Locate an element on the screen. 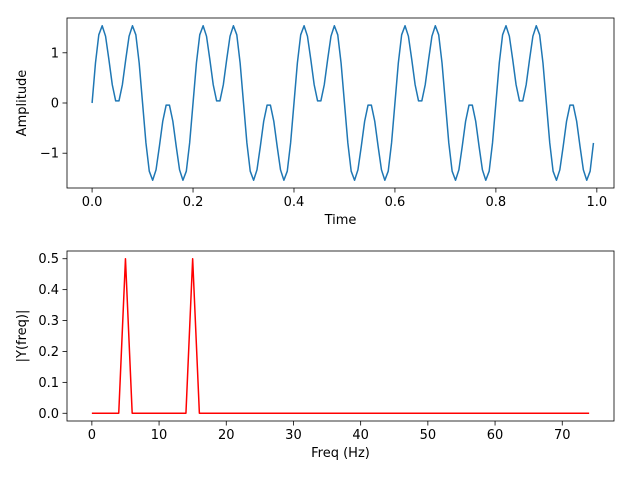  x-axis-label: Freq (Hz) is located at coordinates (340, 453).